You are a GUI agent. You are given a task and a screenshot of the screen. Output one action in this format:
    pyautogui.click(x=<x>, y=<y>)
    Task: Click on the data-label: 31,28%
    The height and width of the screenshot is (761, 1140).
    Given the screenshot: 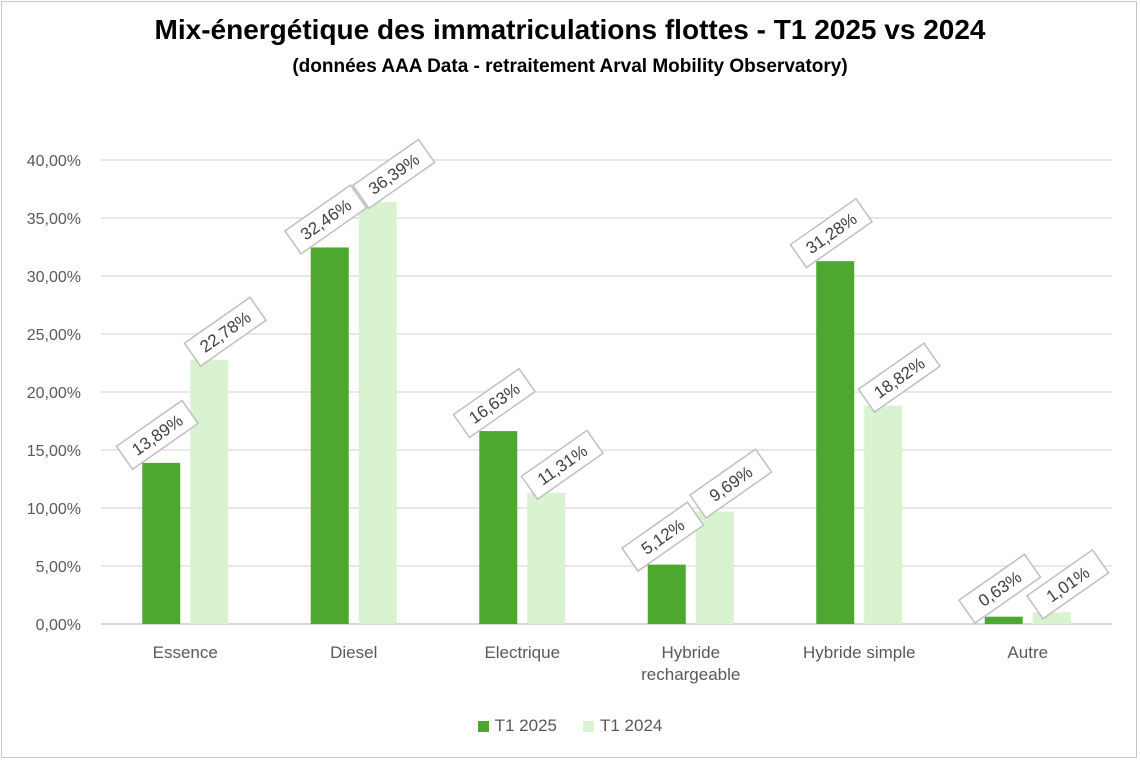 What is the action you would take?
    pyautogui.click(x=831, y=233)
    